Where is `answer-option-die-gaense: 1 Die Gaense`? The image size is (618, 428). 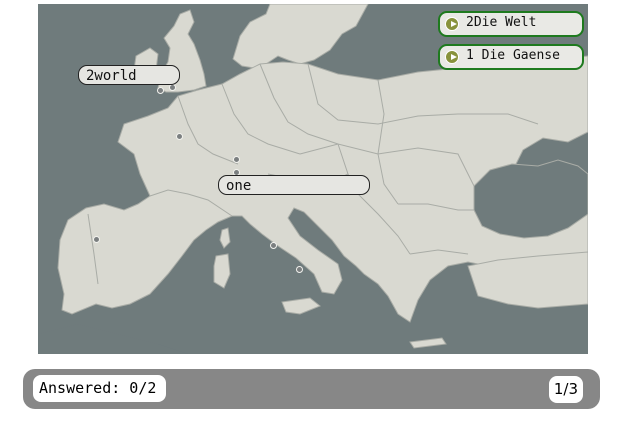 answer-option-die-gaense: 1 Die Gaense is located at coordinates (511, 57).